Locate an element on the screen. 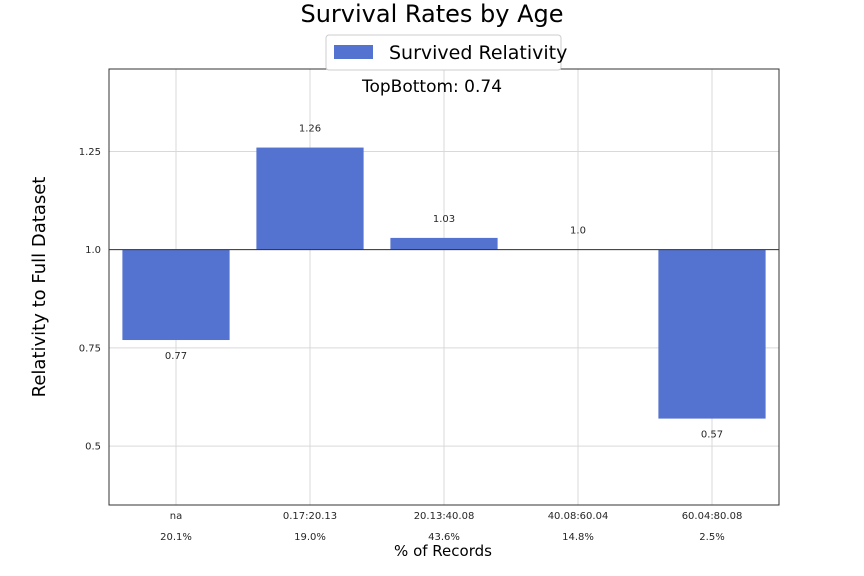 The height and width of the screenshot is (576, 864). x-tick-label: na is located at coordinates (176, 516).